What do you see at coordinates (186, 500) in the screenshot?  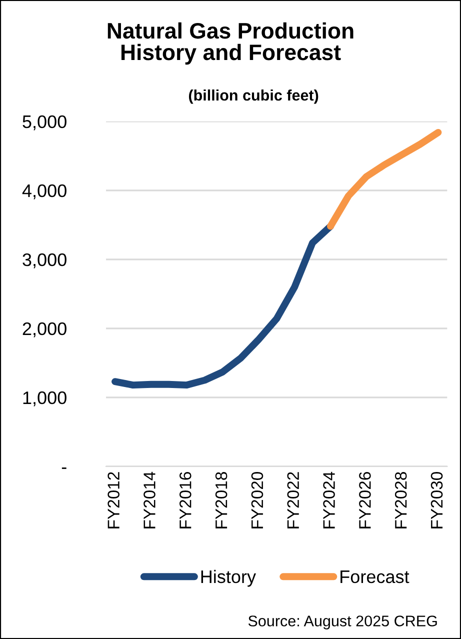 I see `x-tick-label: FY2016` at bounding box center [186, 500].